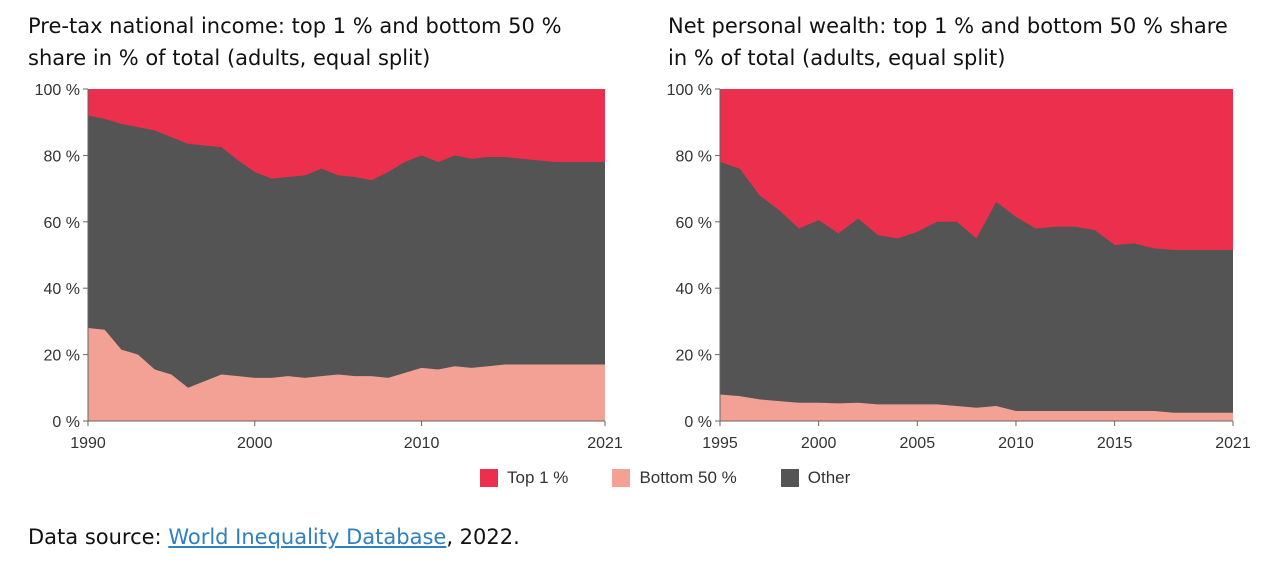  What do you see at coordinates (621, 478) in the screenshot?
I see `legend-swatch-bottom50` at bounding box center [621, 478].